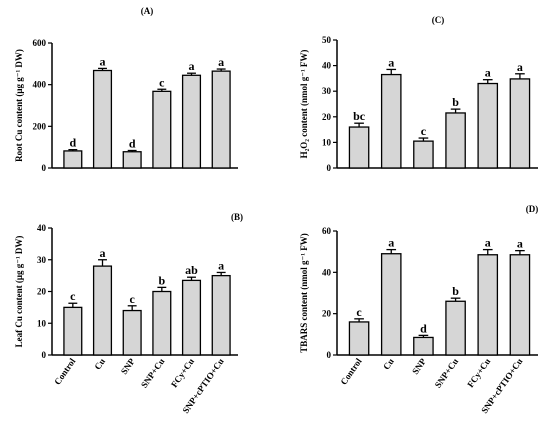 The height and width of the screenshot is (439, 550). What do you see at coordinates (147, 11) in the screenshot?
I see `panel-label: (A)` at bounding box center [147, 11].